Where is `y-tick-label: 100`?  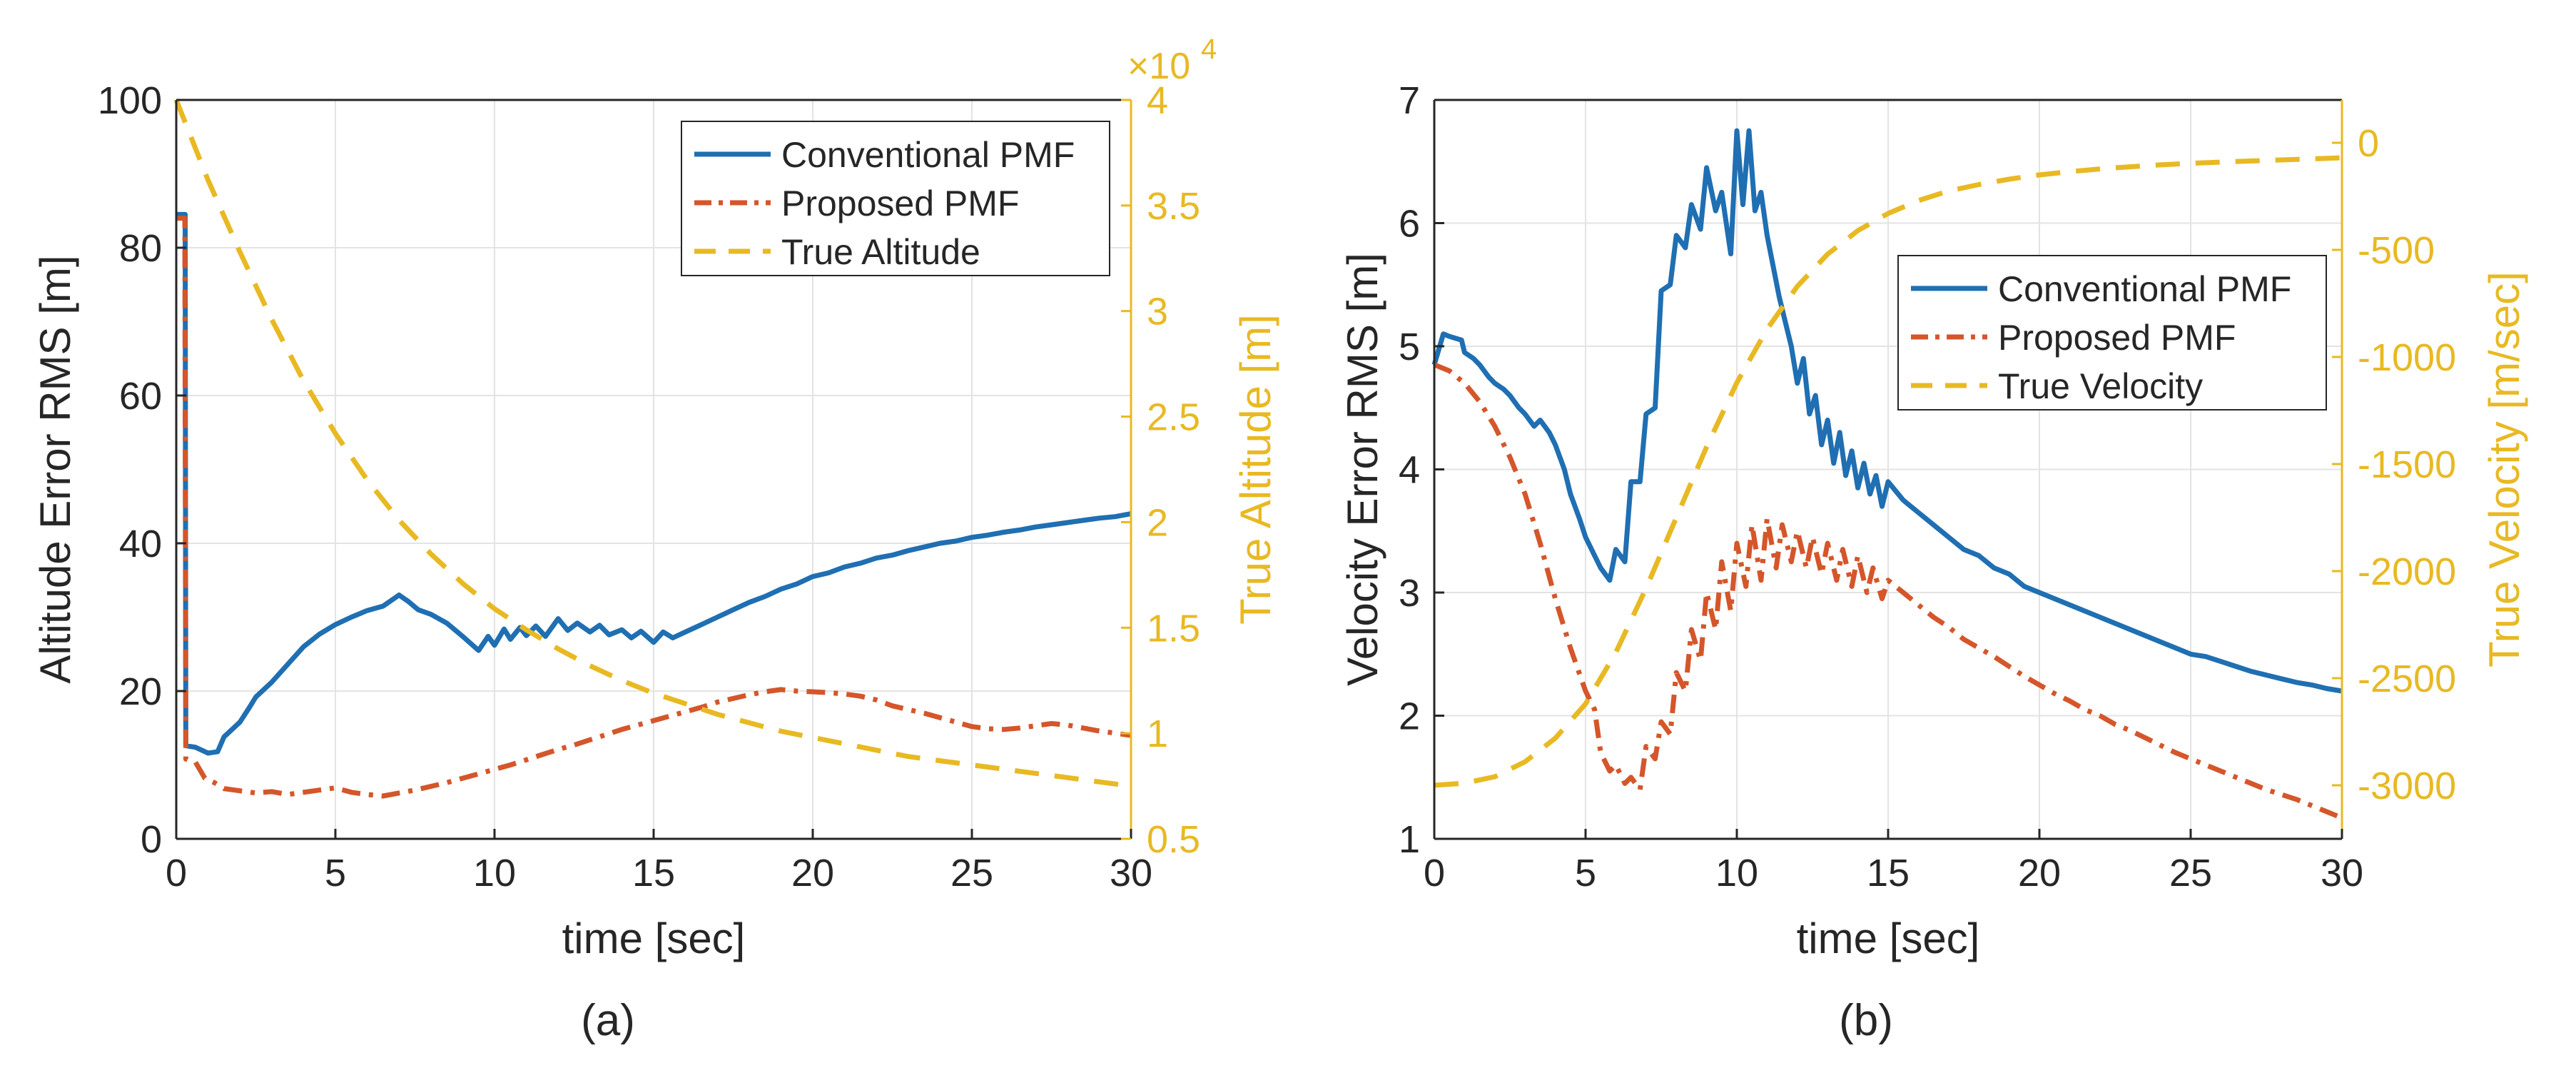 y-tick-label: 100 is located at coordinates (130, 101).